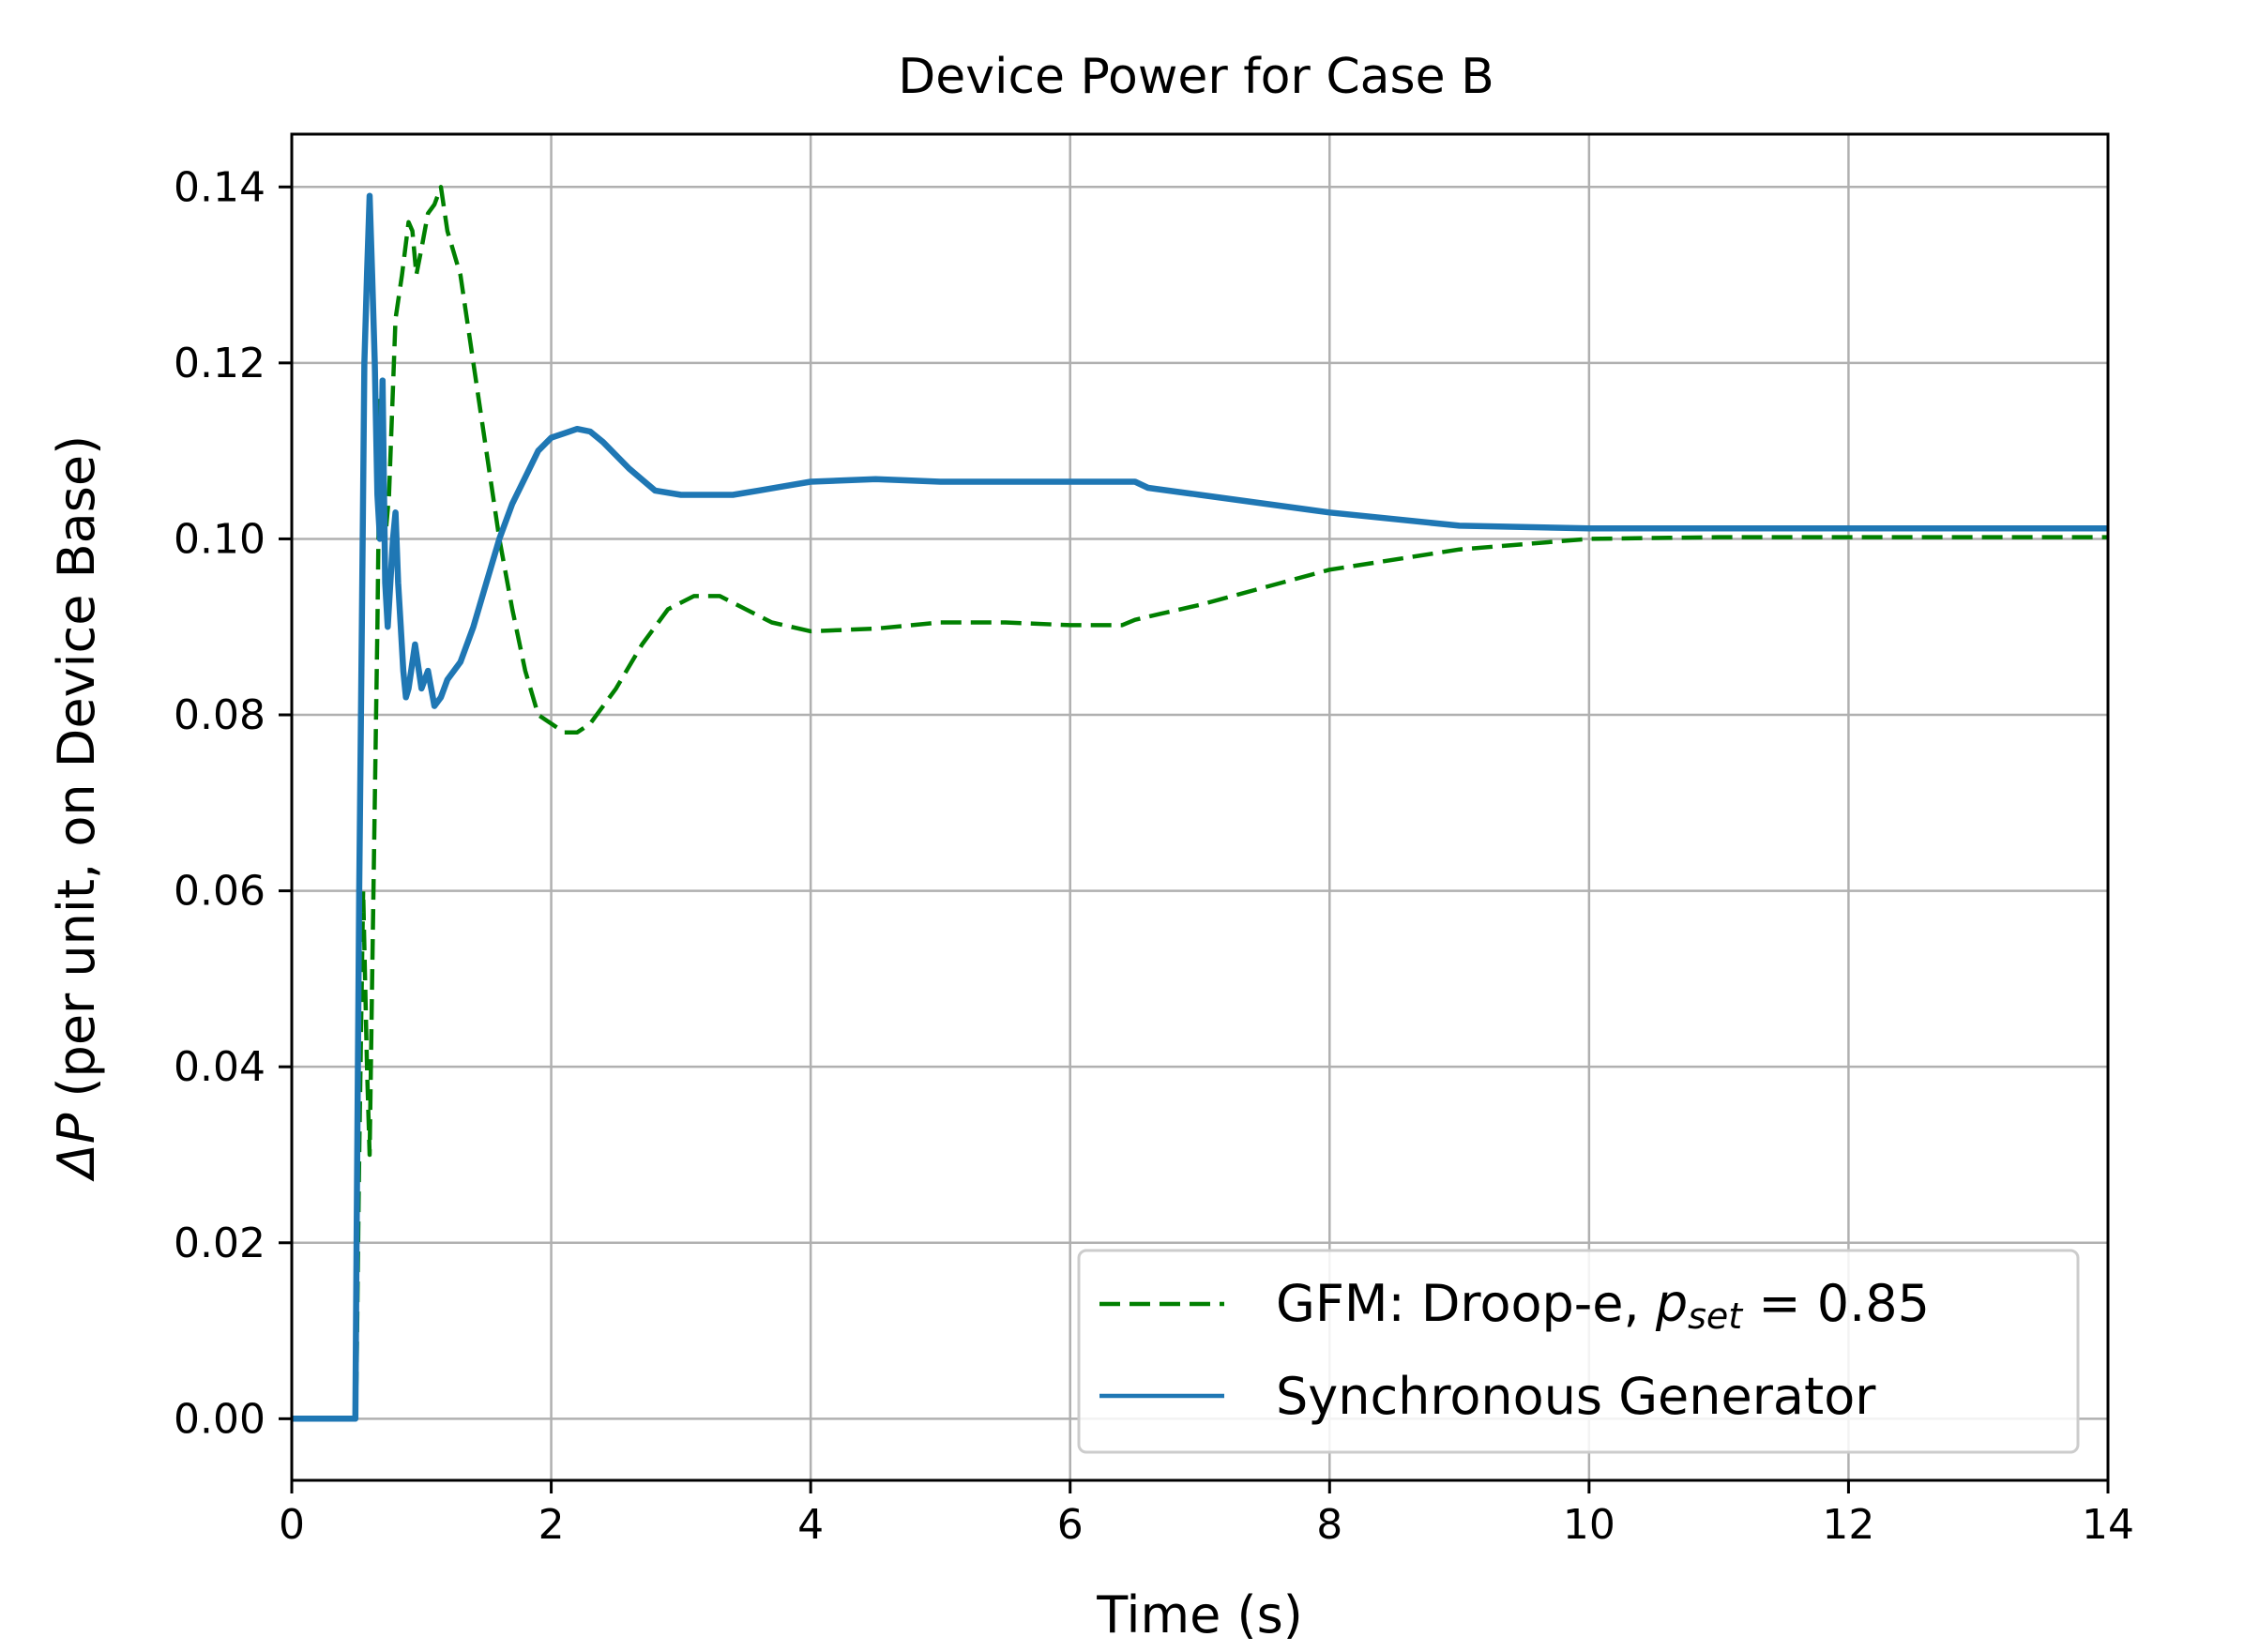 This screenshot has width=2244, height=1652. What do you see at coordinates (219, 1067) in the screenshot?
I see `y-tick-label: 0.04` at bounding box center [219, 1067].